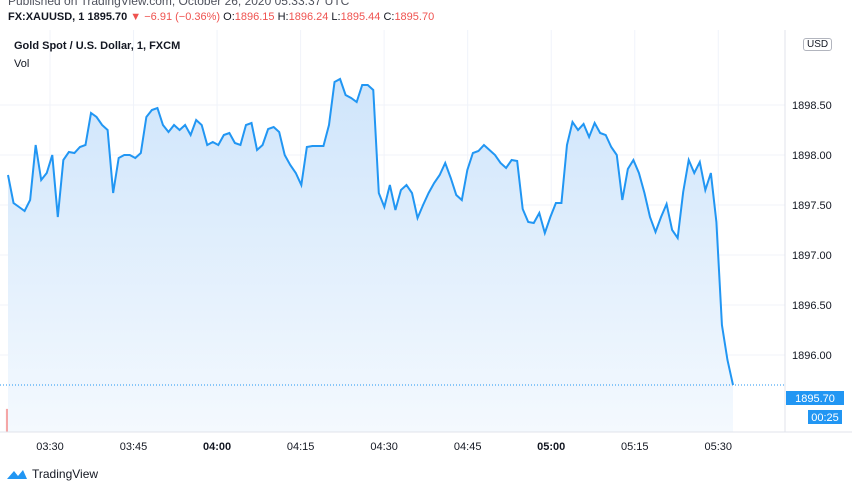 Image resolution: width=852 pixels, height=485 pixels. What do you see at coordinates (812, 156) in the screenshot?
I see `y-tick-label: 1898.00` at bounding box center [812, 156].